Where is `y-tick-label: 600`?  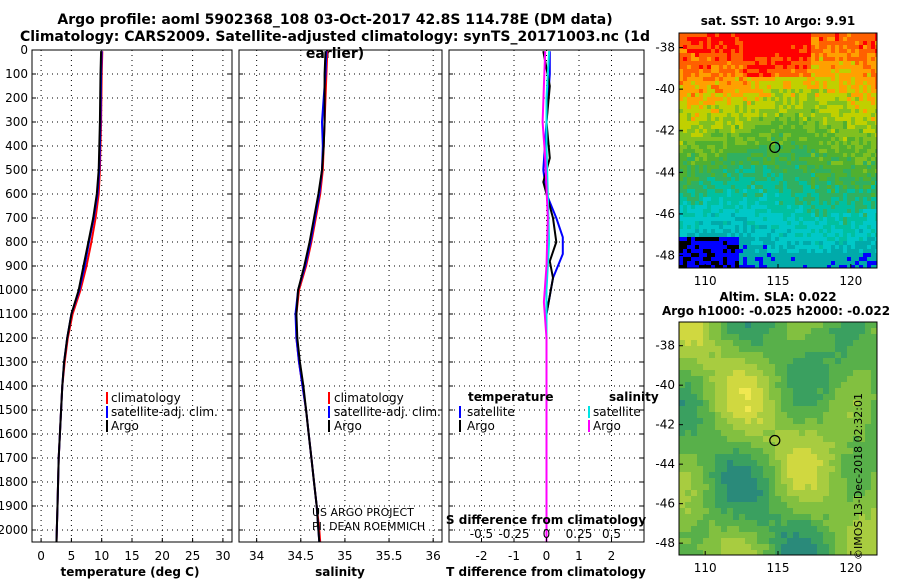 y-tick-label: 600 is located at coordinates (16, 194).